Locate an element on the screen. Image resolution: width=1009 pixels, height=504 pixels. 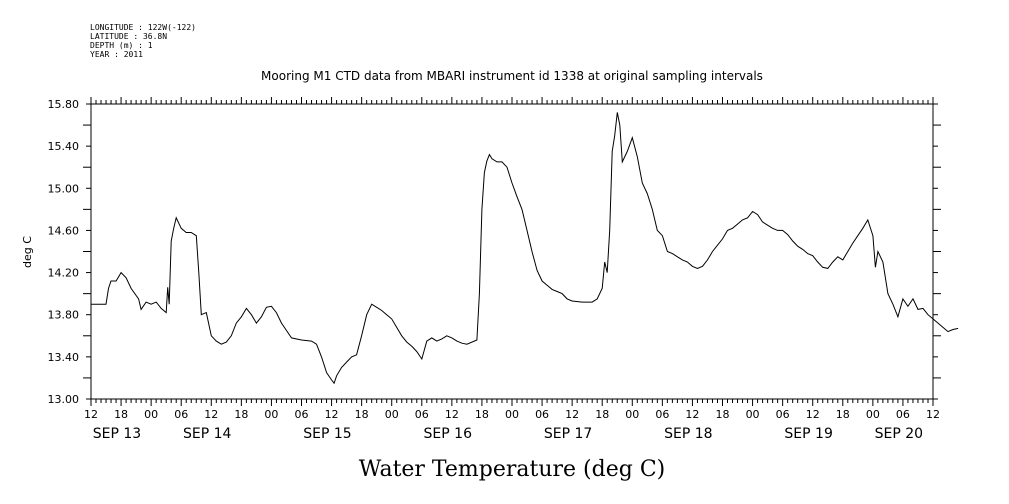
x-axis-label: Water Temperature (deg C) is located at coordinates (512, 469).